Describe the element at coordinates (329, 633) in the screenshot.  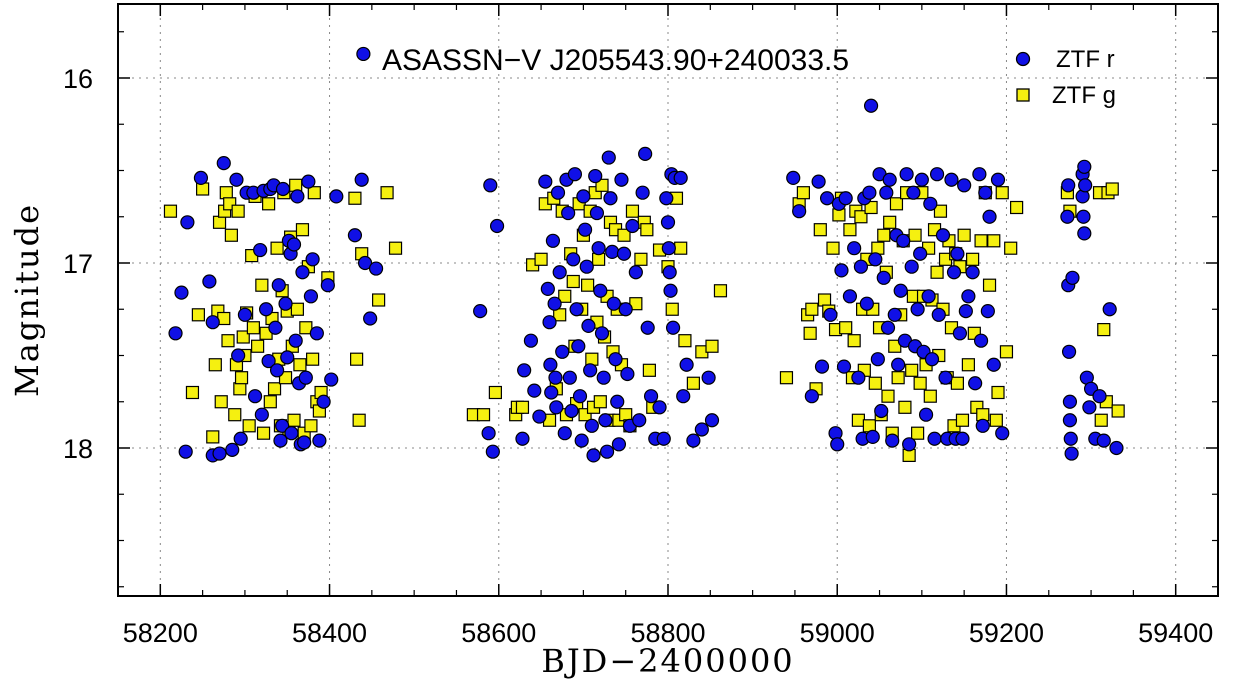
I see `x-tick-label: 58400` at that location.